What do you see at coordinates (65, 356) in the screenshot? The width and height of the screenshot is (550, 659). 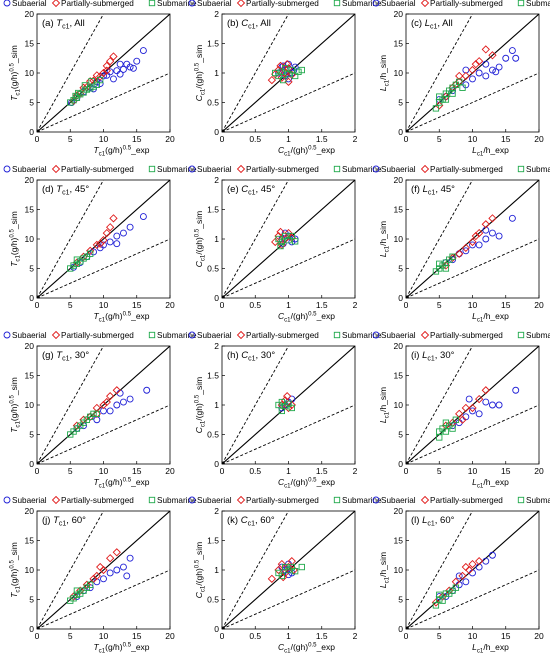 I see `panel-title: (g) Tc1, 30°` at bounding box center [65, 356].